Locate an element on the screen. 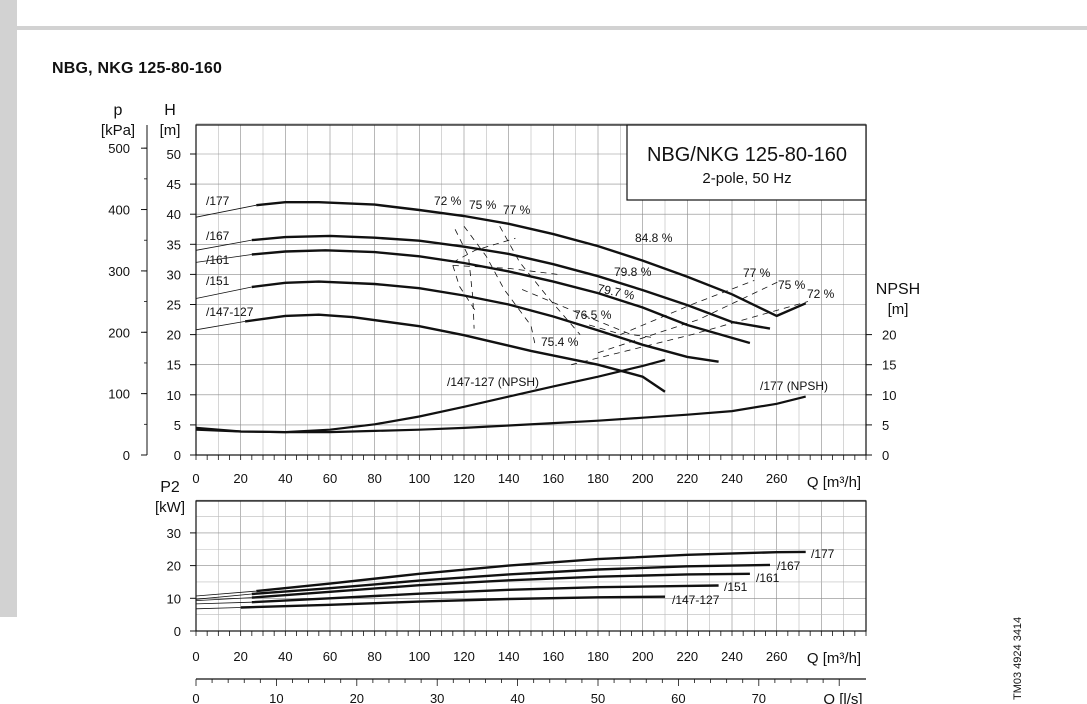 The image size is (1087, 704). head-curve-label: /167 is located at coordinates (218, 236).